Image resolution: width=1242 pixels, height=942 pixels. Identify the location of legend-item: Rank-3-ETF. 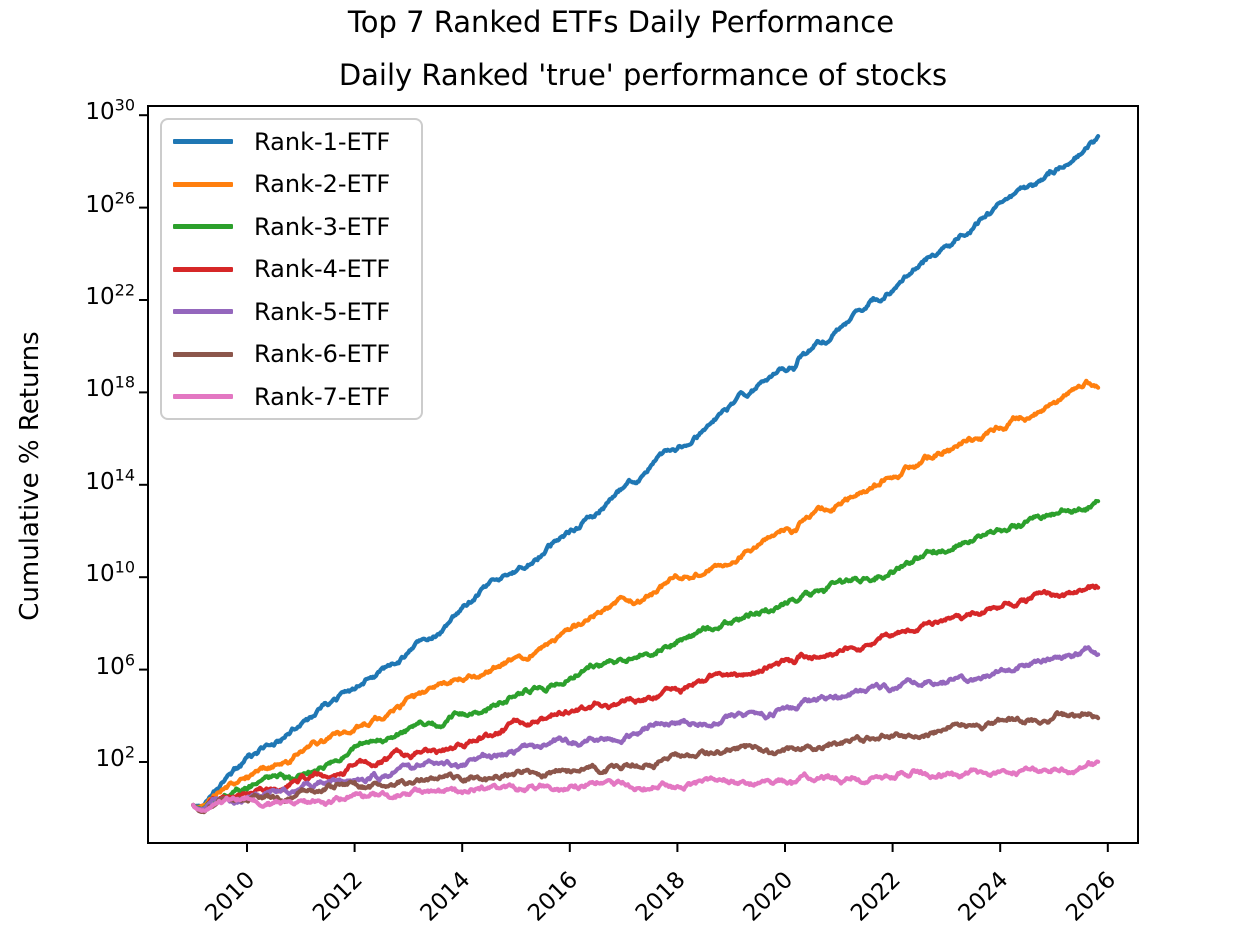
(291, 227).